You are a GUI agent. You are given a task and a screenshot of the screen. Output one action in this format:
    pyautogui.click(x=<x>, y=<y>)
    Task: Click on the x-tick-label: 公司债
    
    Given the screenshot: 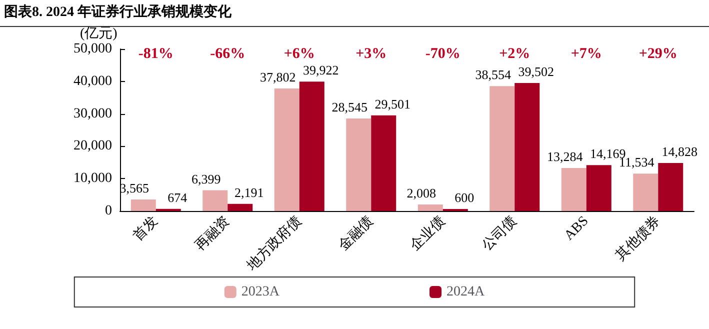 What is the action you would take?
    pyautogui.click(x=499, y=233)
    